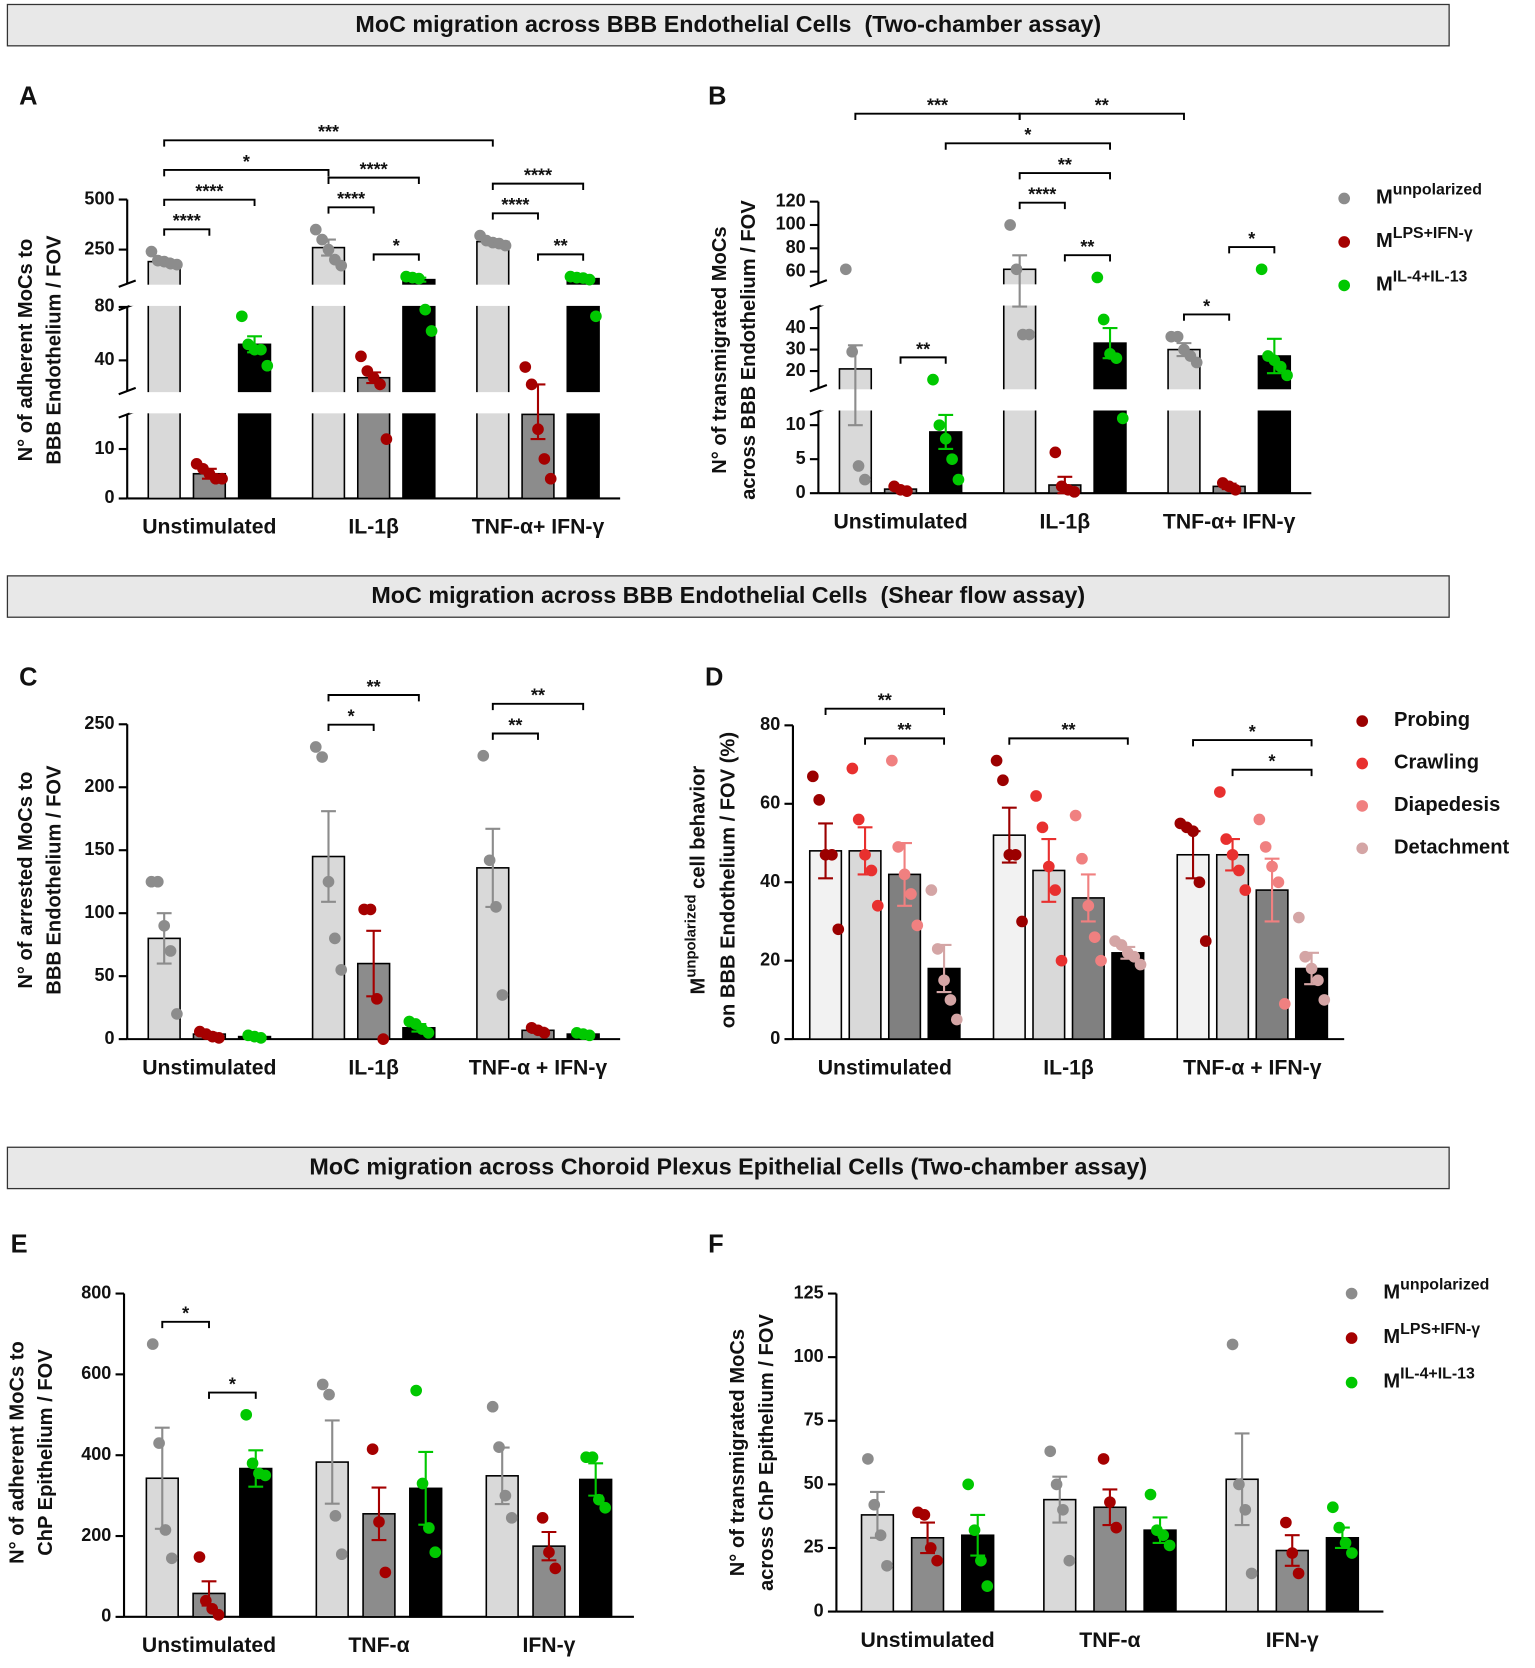  What do you see at coordinates (699, 830) in the screenshot?
I see `y-axis-label-text: cell behavior` at bounding box center [699, 830].